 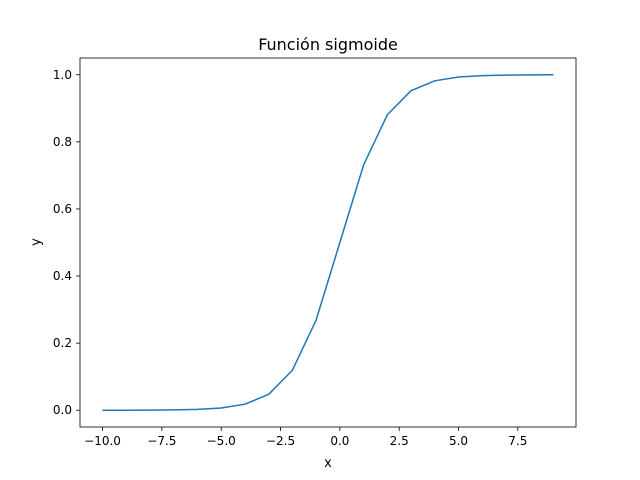 What do you see at coordinates (458, 441) in the screenshot?
I see `x-tick-label: 5.0` at bounding box center [458, 441].